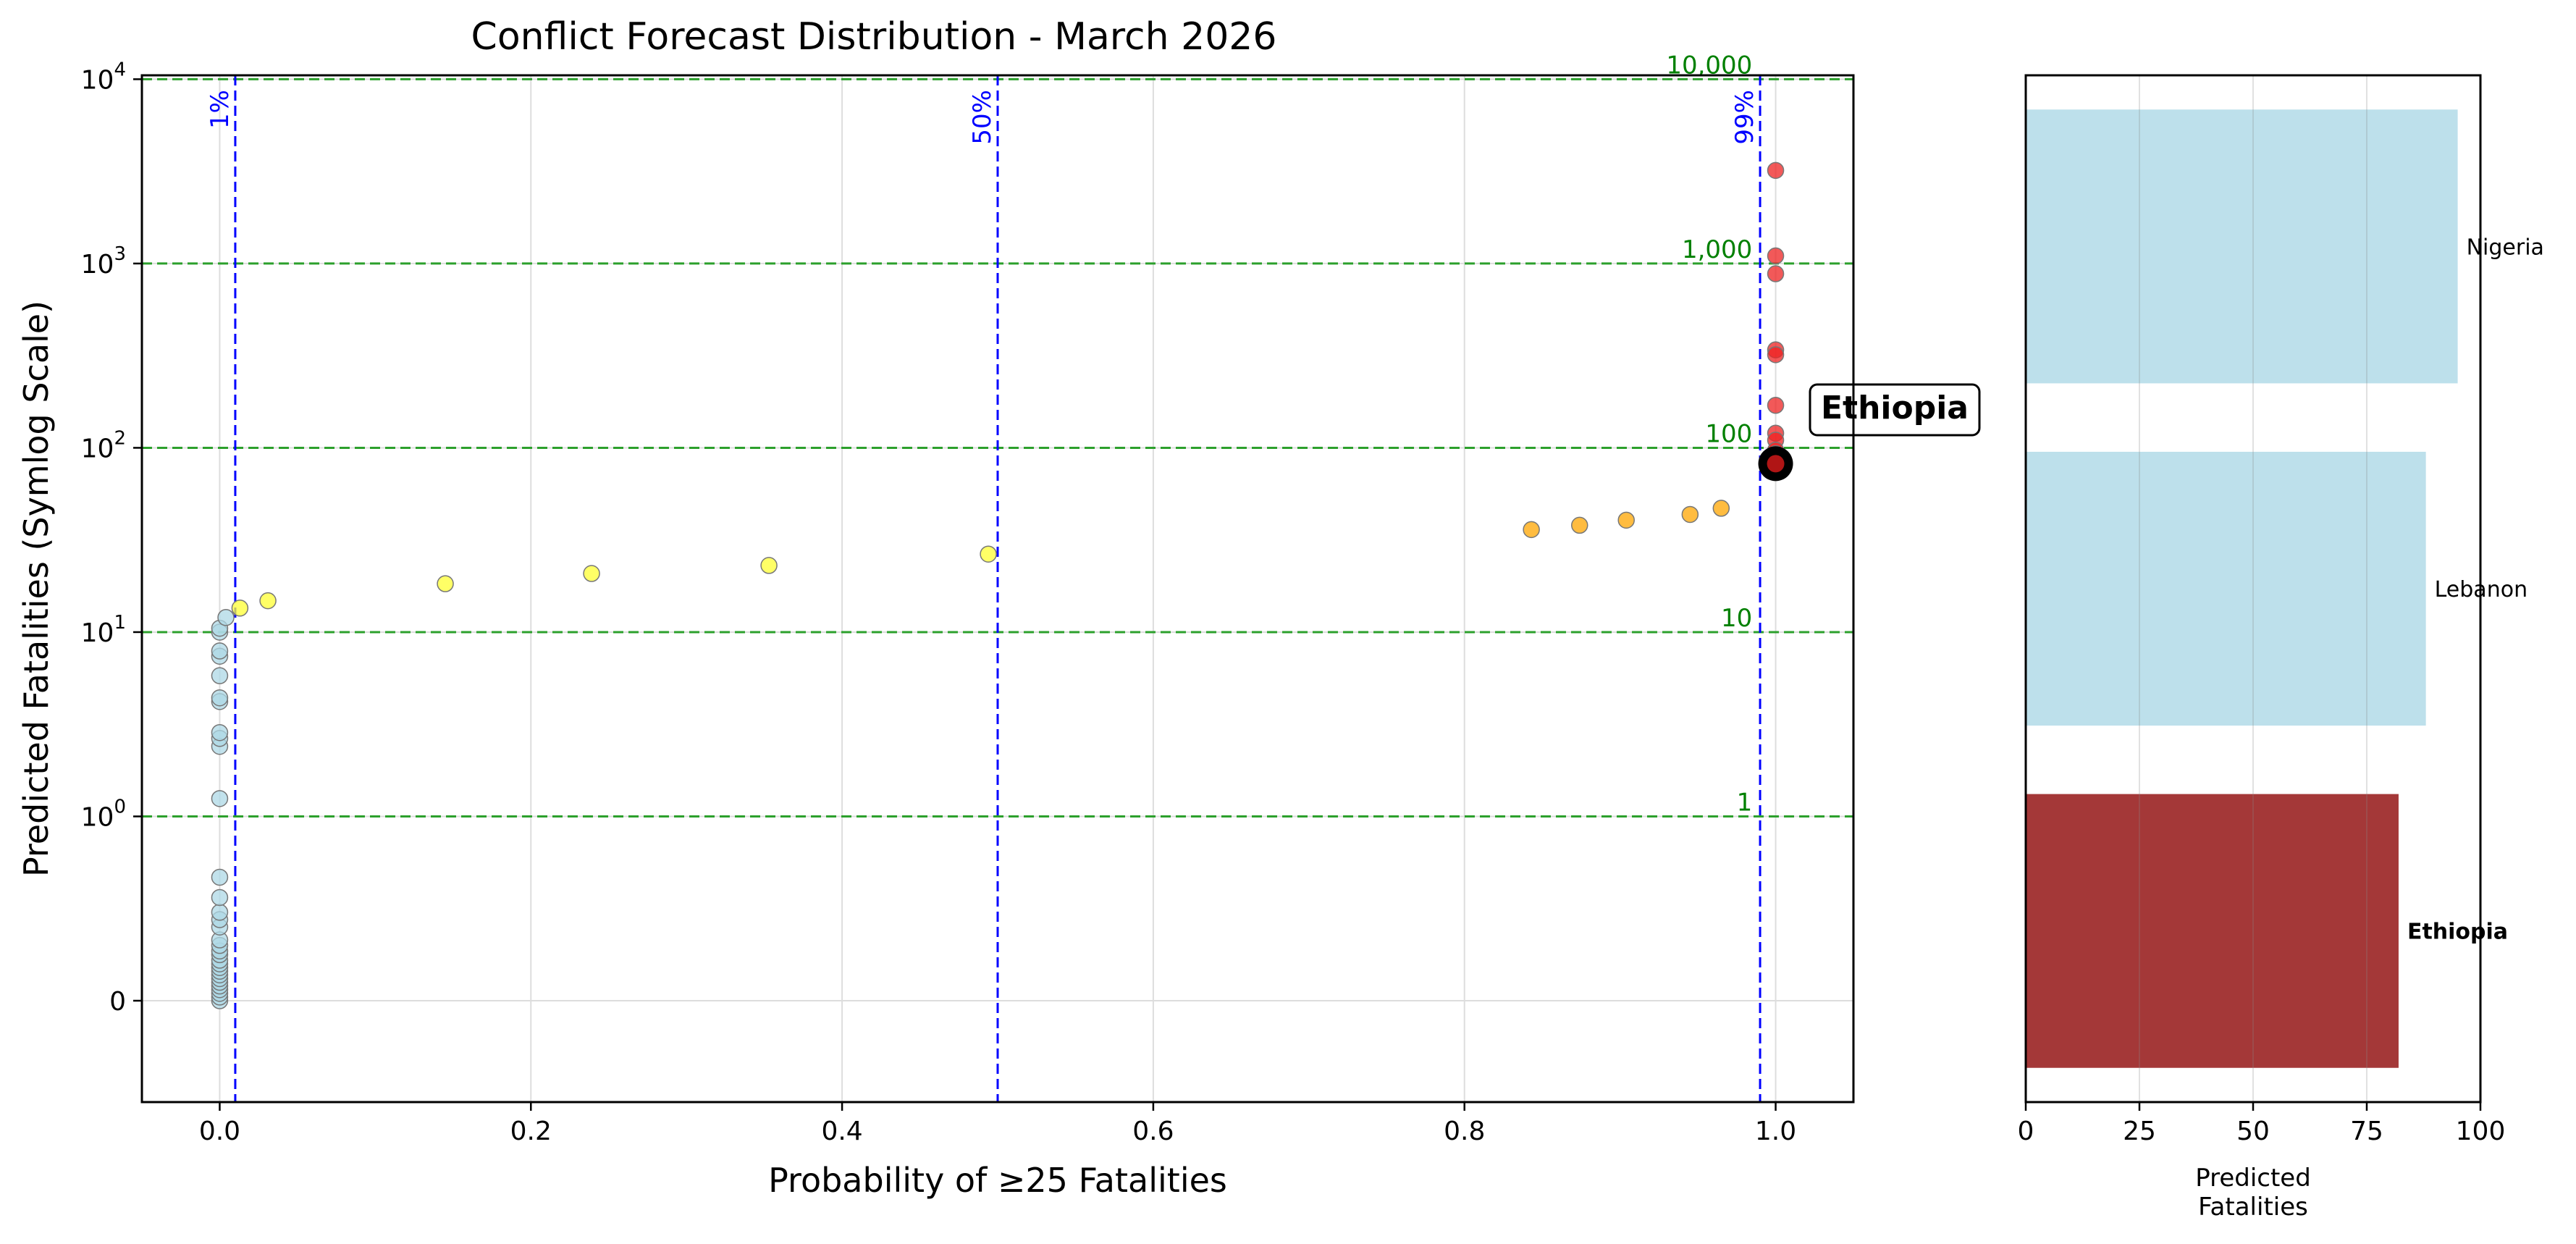 The image size is (2576, 1244). What do you see at coordinates (2481, 1131) in the screenshot?
I see `bar-x-tick-label: 100` at bounding box center [2481, 1131].